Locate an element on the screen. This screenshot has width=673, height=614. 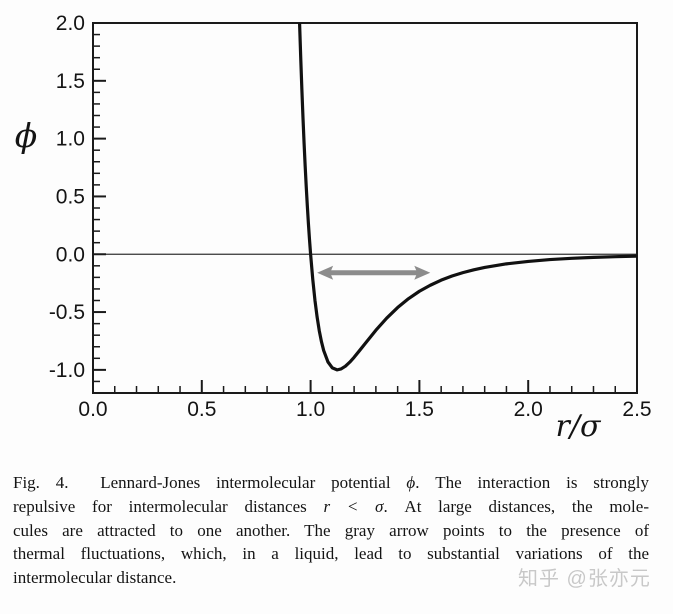
watermark: 知乎 @张亦元 is located at coordinates (584, 579).